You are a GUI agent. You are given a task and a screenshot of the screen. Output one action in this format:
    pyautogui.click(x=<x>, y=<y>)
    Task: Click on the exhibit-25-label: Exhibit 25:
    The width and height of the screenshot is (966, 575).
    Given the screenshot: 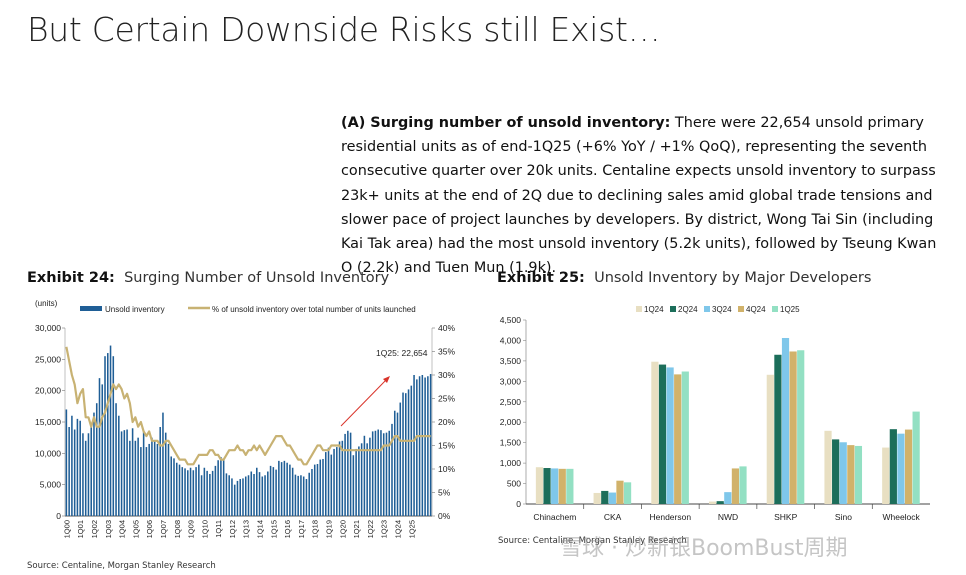 What is the action you would take?
    pyautogui.click(x=541, y=278)
    